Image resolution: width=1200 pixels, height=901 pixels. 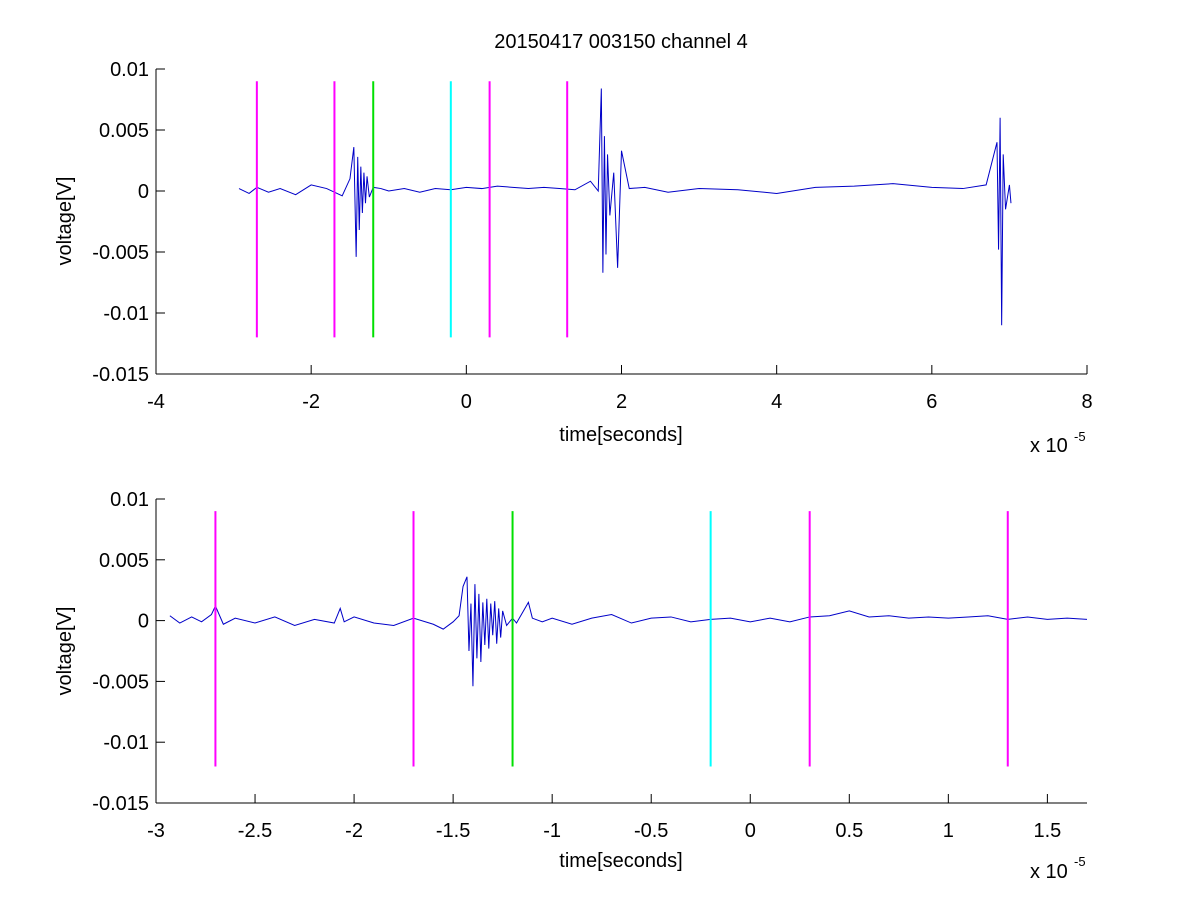 What do you see at coordinates (948, 831) in the screenshot?
I see `x-tick-label: 1` at bounding box center [948, 831].